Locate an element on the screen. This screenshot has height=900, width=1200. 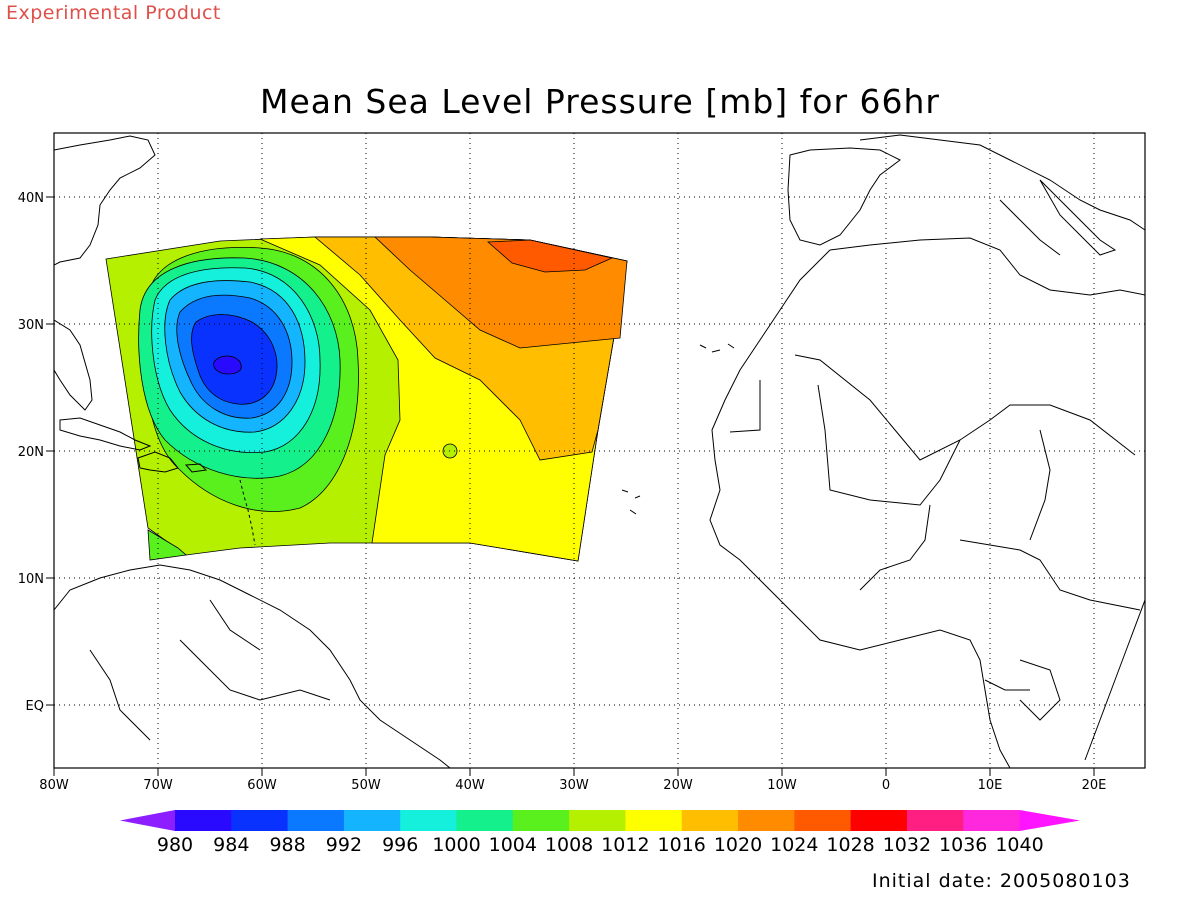
canary-islands is located at coordinates (717, 348).